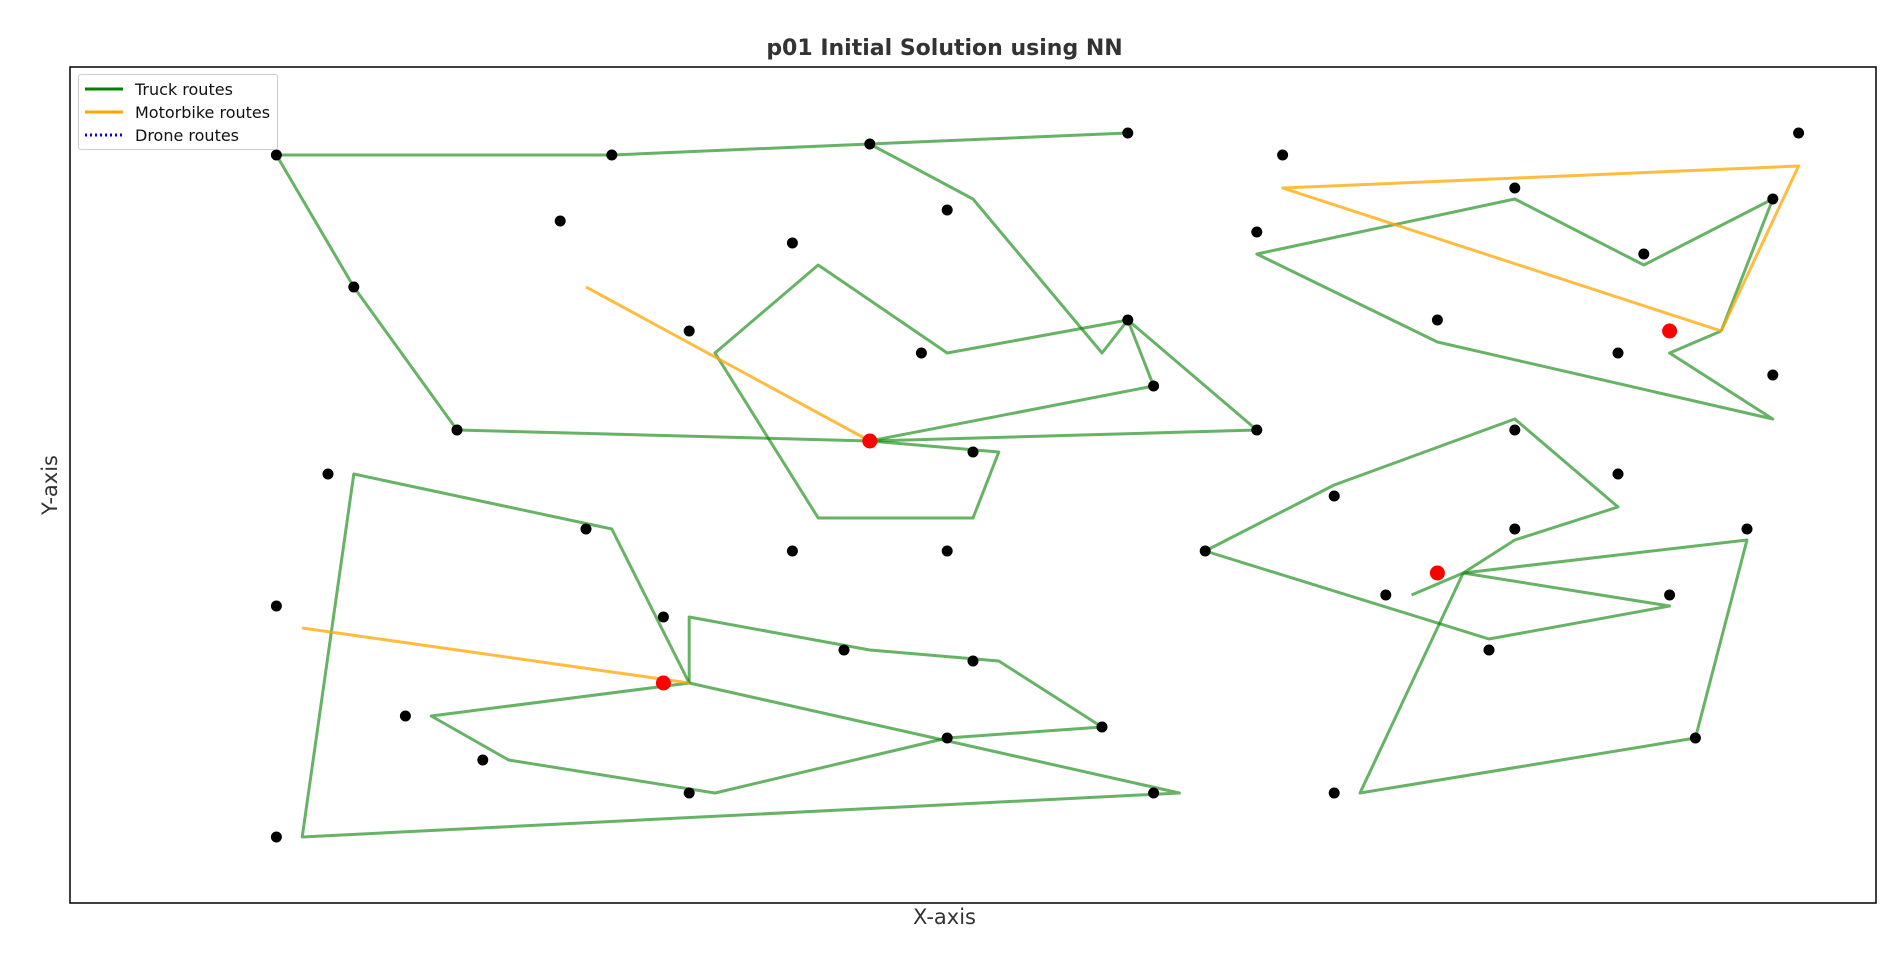  What do you see at coordinates (50, 485) in the screenshot?
I see `y-axis-label: Y-axis` at bounding box center [50, 485].